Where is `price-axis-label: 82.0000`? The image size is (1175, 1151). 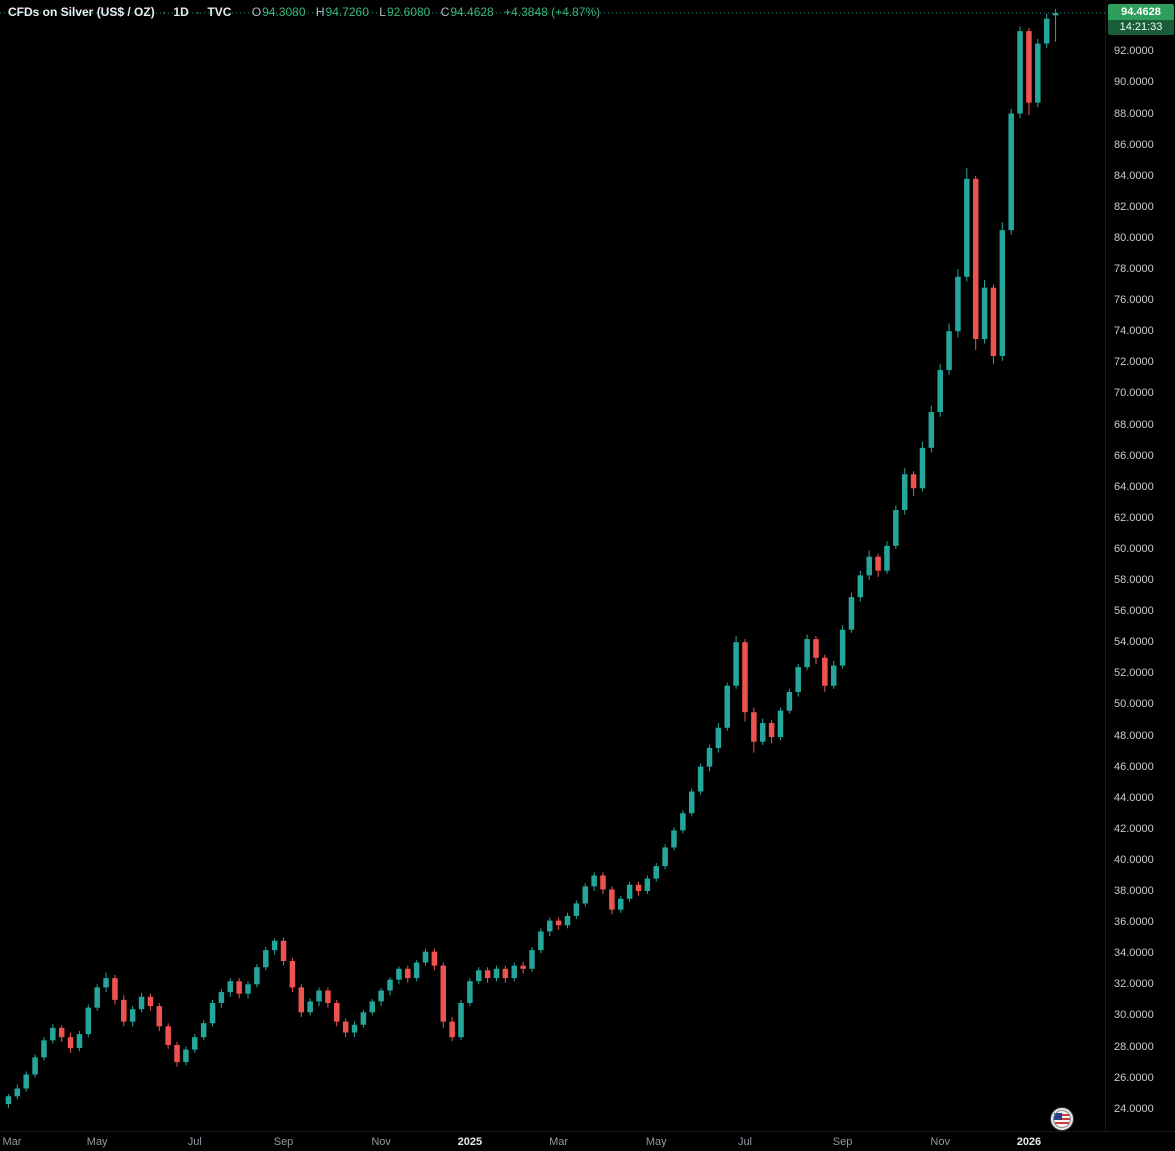 price-axis-label: 82.0000 is located at coordinates (1134, 206).